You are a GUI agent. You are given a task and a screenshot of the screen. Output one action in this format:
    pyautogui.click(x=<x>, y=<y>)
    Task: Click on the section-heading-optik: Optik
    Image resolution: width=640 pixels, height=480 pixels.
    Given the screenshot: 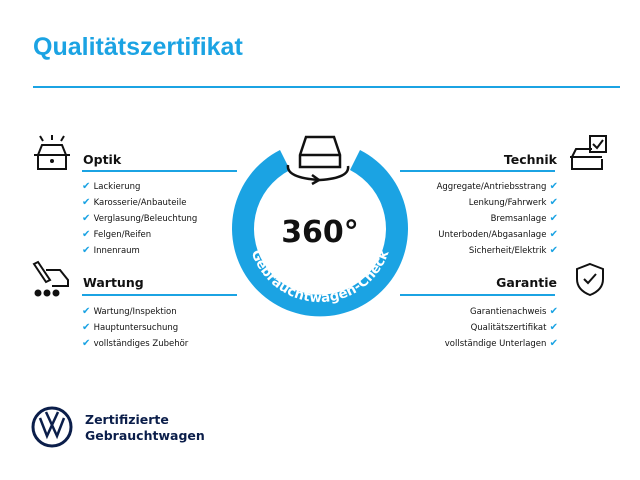 What is the action you would take?
    pyautogui.click(x=102, y=159)
    